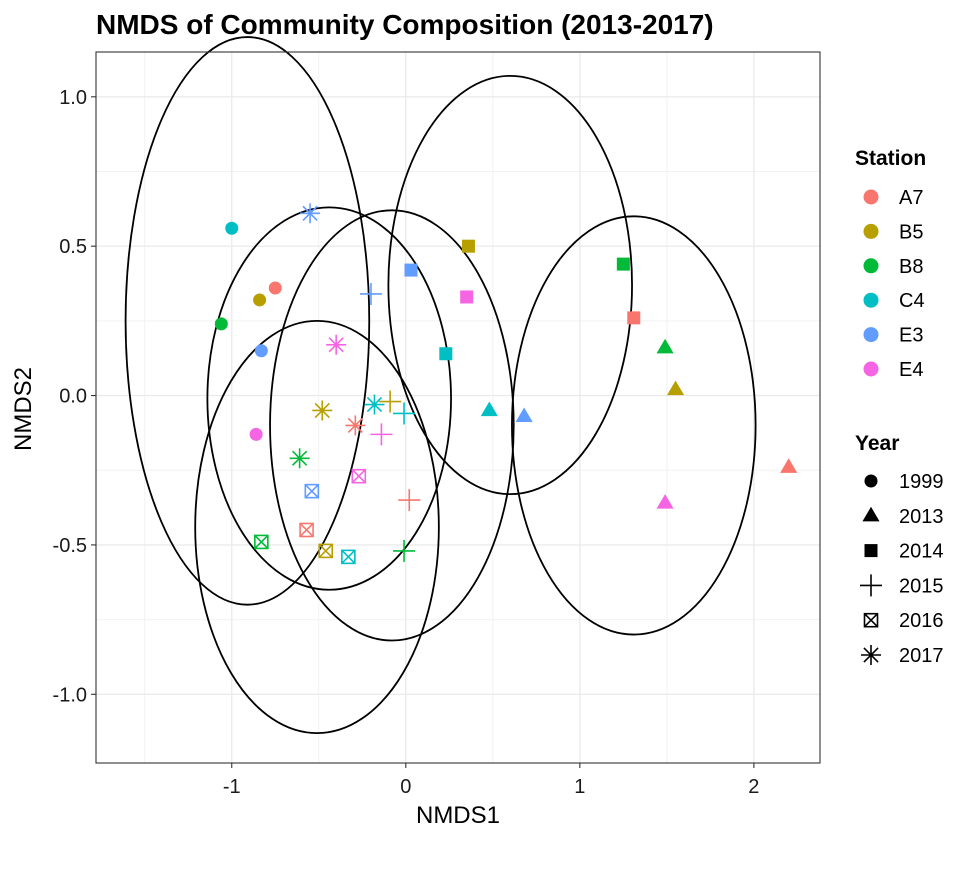 The height and width of the screenshot is (870, 973). I want to click on y-tick-label: 0.0, so click(73, 397).